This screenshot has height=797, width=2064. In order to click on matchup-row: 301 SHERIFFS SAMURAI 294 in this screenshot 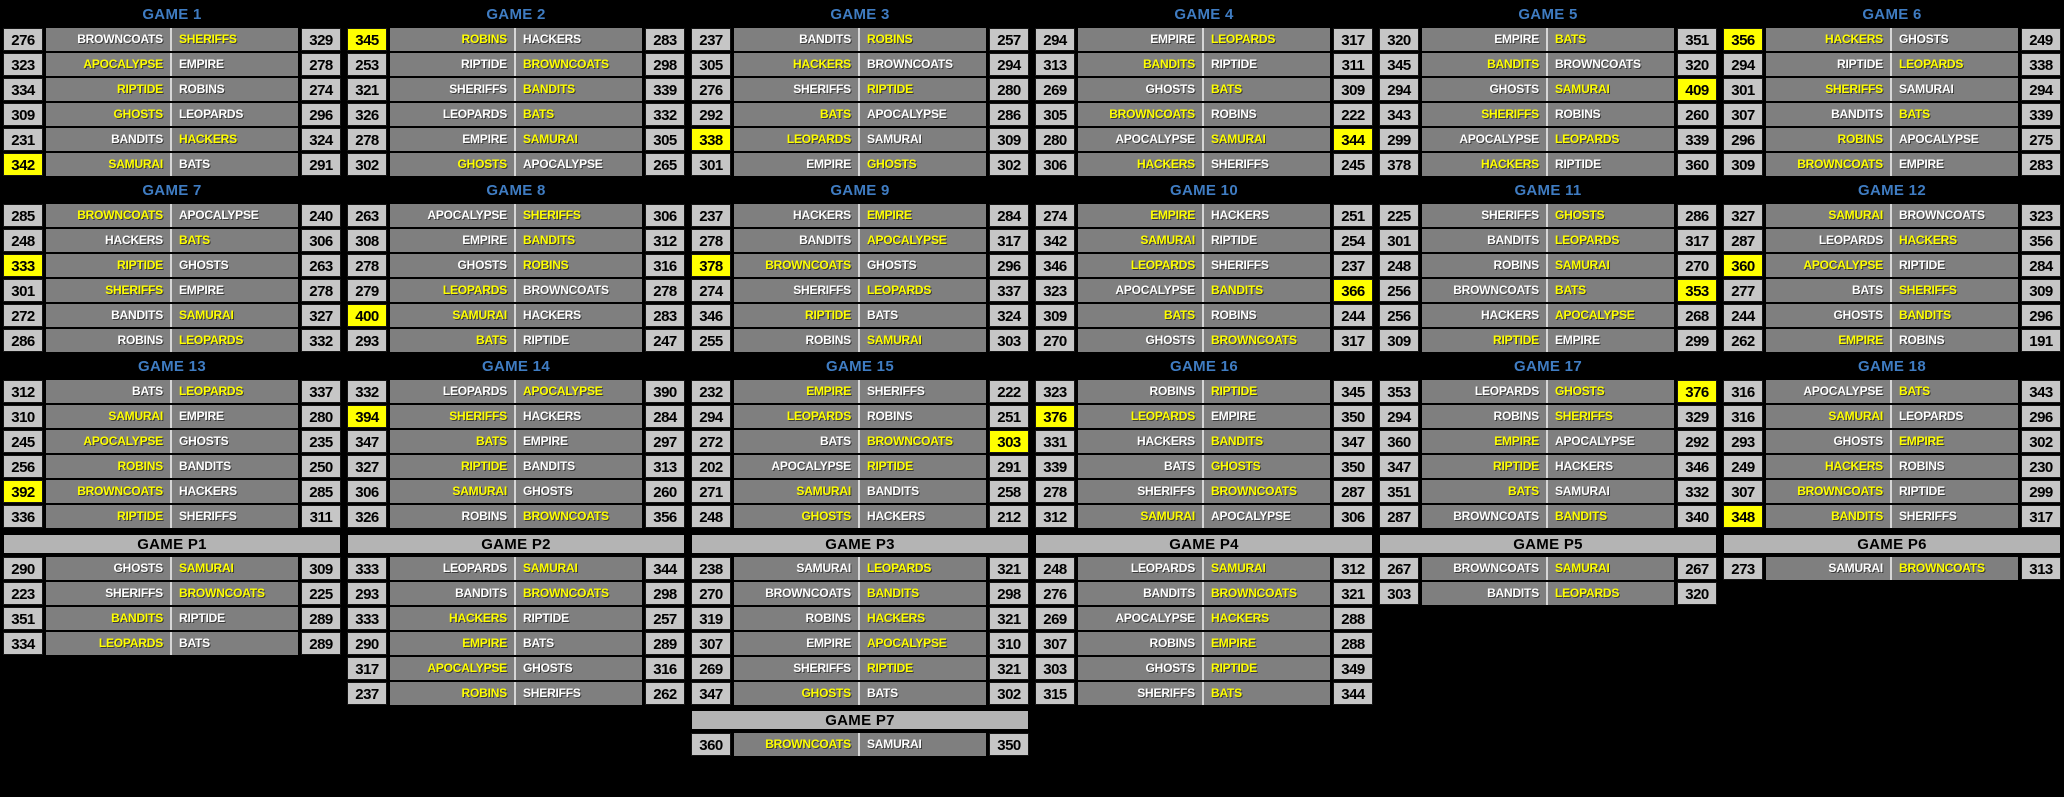, I will do `click(1892, 89)`.